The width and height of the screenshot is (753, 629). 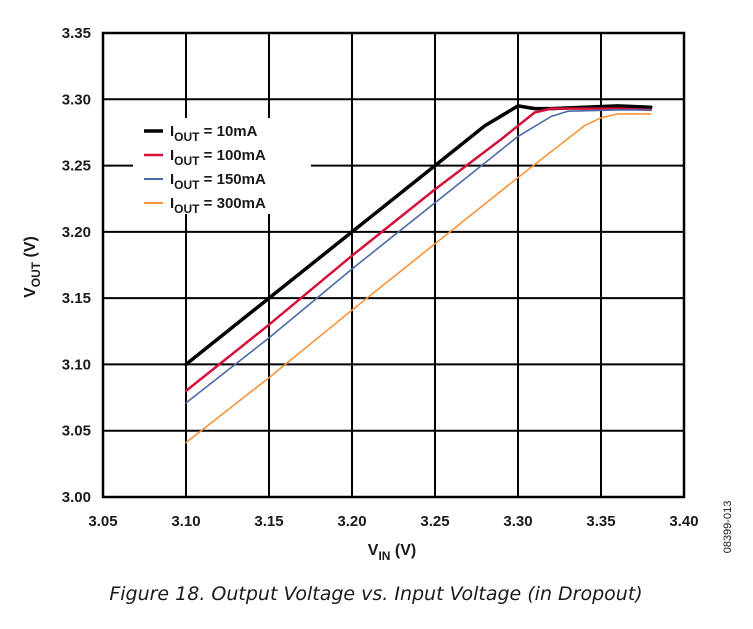 I want to click on x-axis-title-main: V, so click(x=373, y=550).